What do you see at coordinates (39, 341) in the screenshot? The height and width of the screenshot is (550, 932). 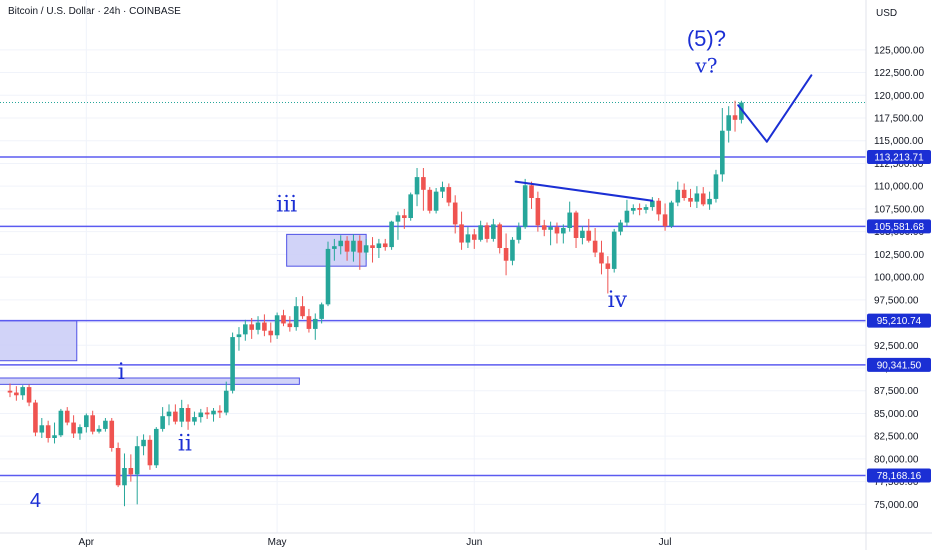 I see `range-box` at bounding box center [39, 341].